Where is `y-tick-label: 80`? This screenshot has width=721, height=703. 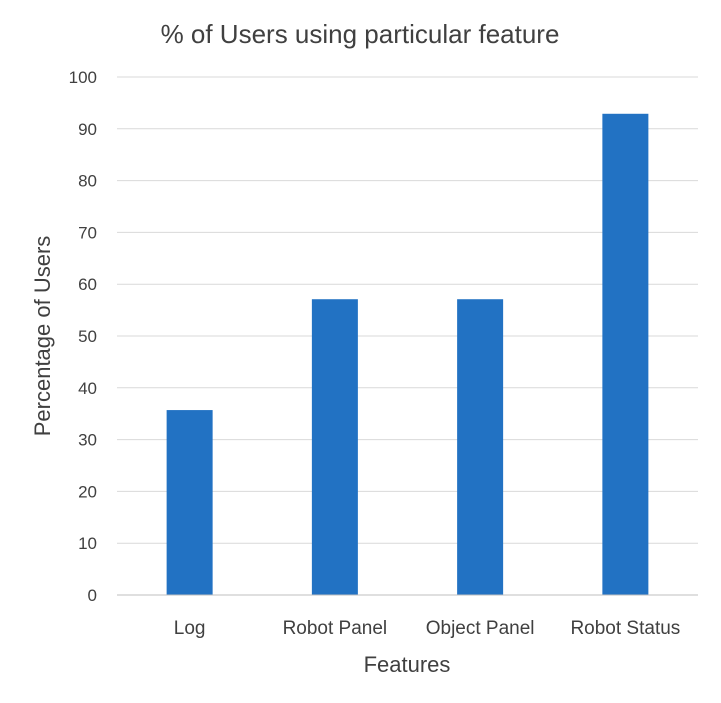
y-tick-label: 80 is located at coordinates (87, 181).